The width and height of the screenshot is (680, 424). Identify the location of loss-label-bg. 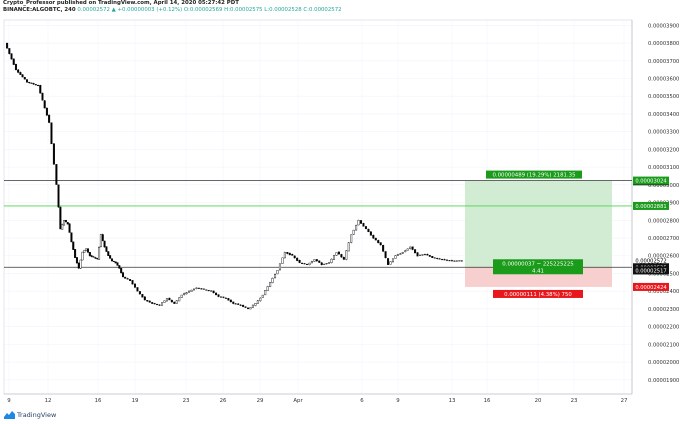
(538, 293).